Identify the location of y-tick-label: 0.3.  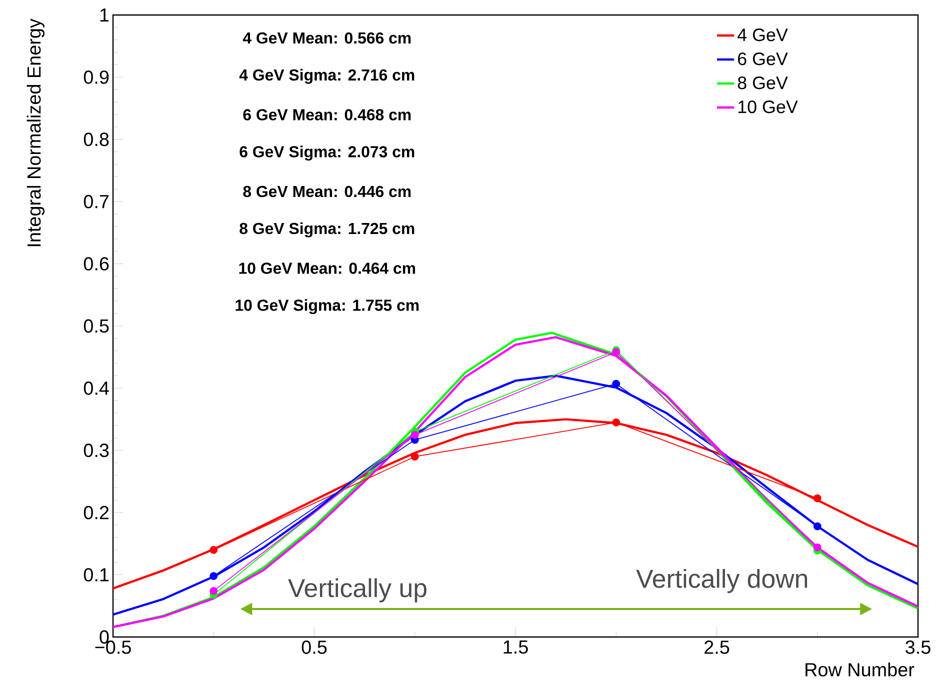
(96, 451).